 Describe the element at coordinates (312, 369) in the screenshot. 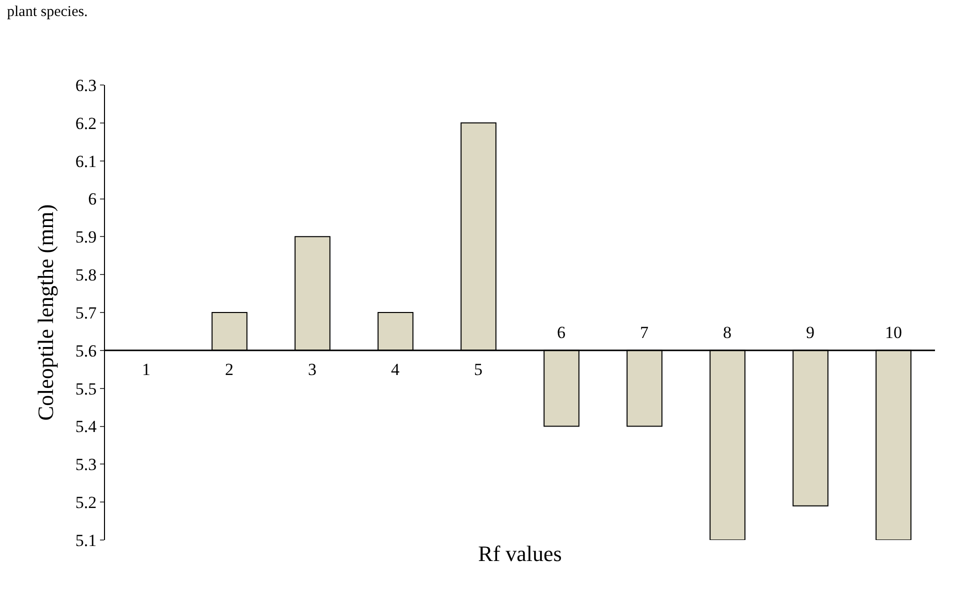

I see `x-tick-label: 3` at that location.